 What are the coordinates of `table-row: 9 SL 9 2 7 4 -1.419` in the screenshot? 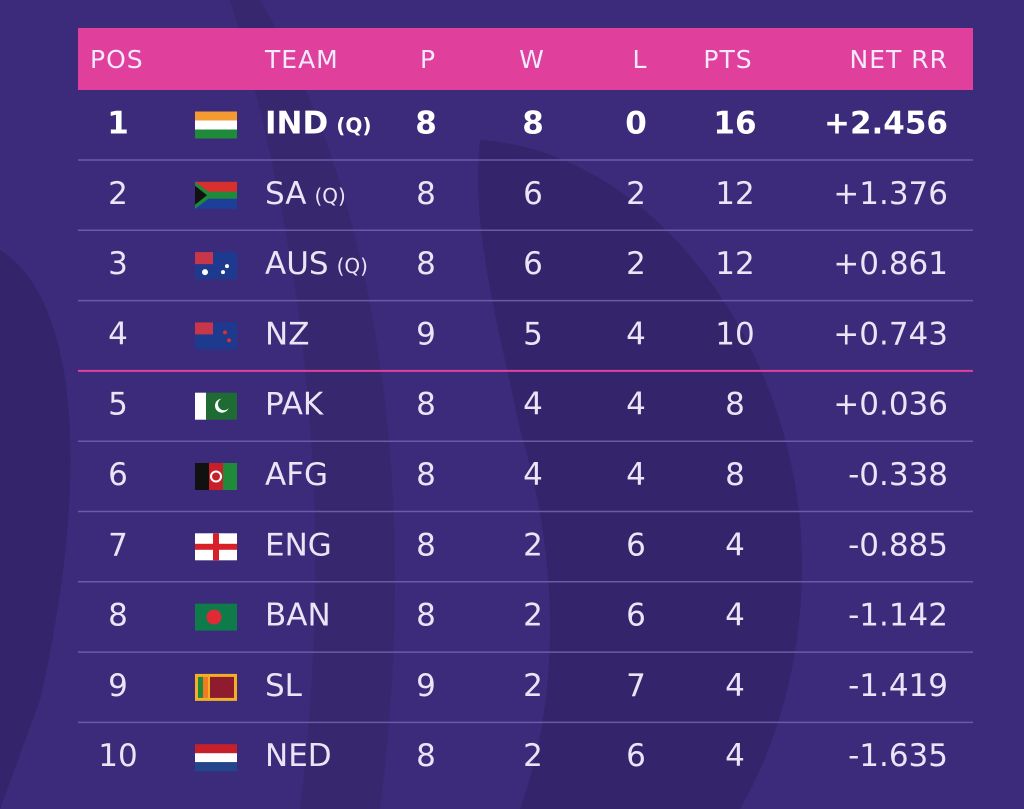 It's located at (528, 686).